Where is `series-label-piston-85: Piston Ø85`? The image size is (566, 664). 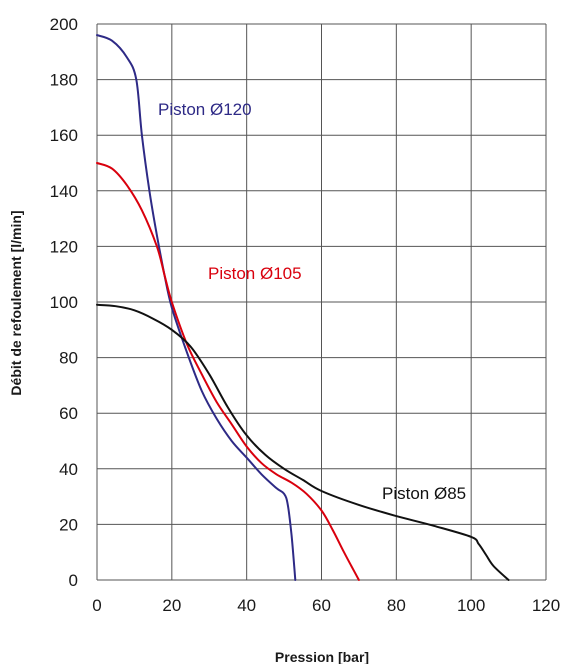 series-label-piston-85: Piston Ø85 is located at coordinates (424, 493).